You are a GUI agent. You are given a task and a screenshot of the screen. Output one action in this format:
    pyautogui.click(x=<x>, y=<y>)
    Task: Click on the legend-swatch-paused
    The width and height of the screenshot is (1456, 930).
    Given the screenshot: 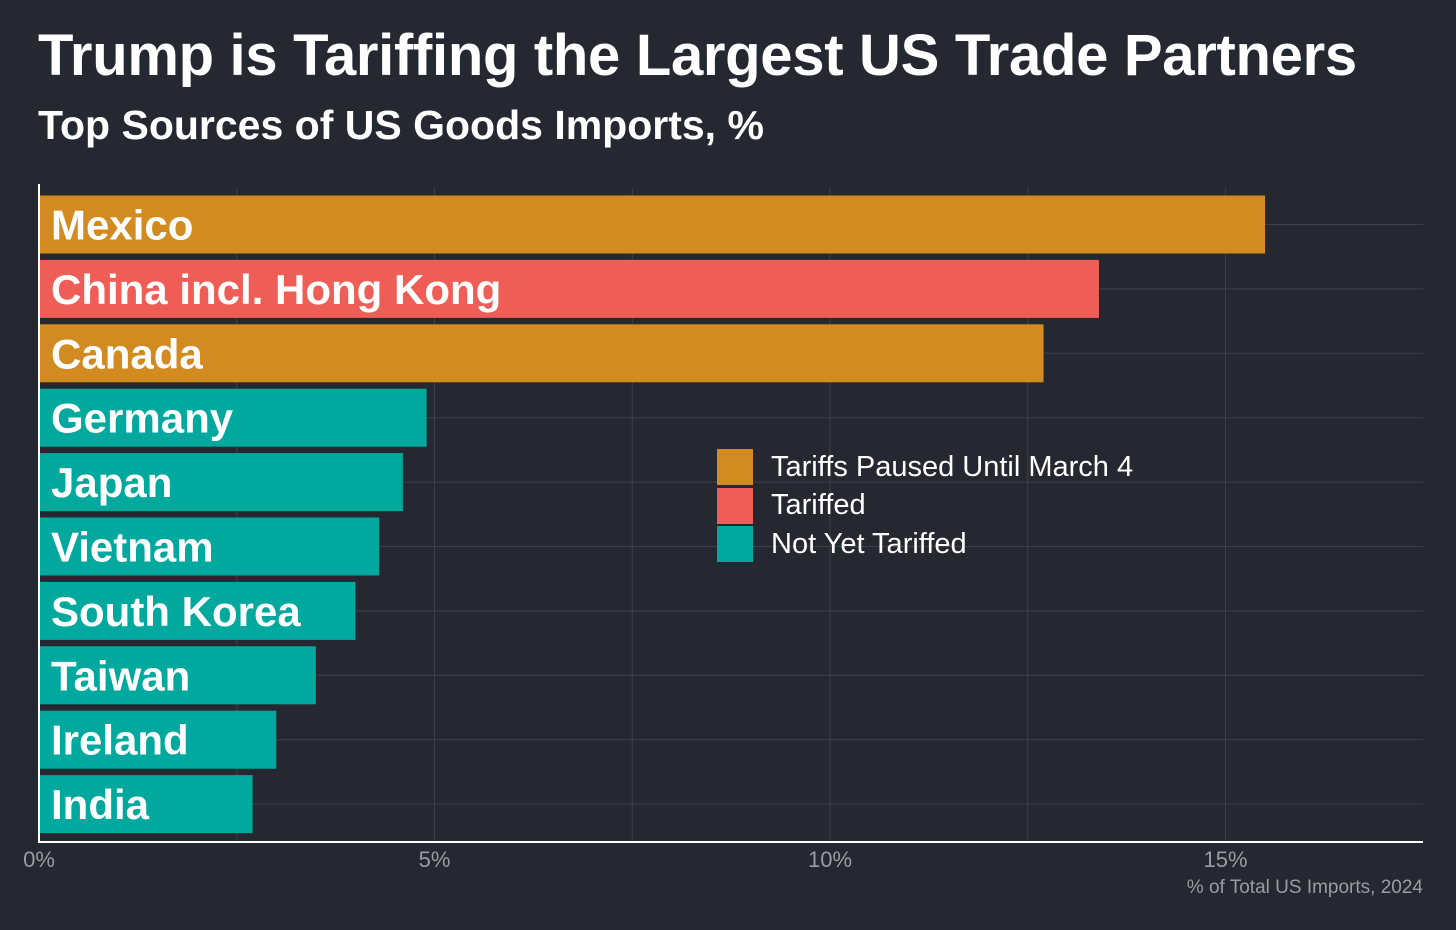 What is the action you would take?
    pyautogui.click(x=735, y=467)
    